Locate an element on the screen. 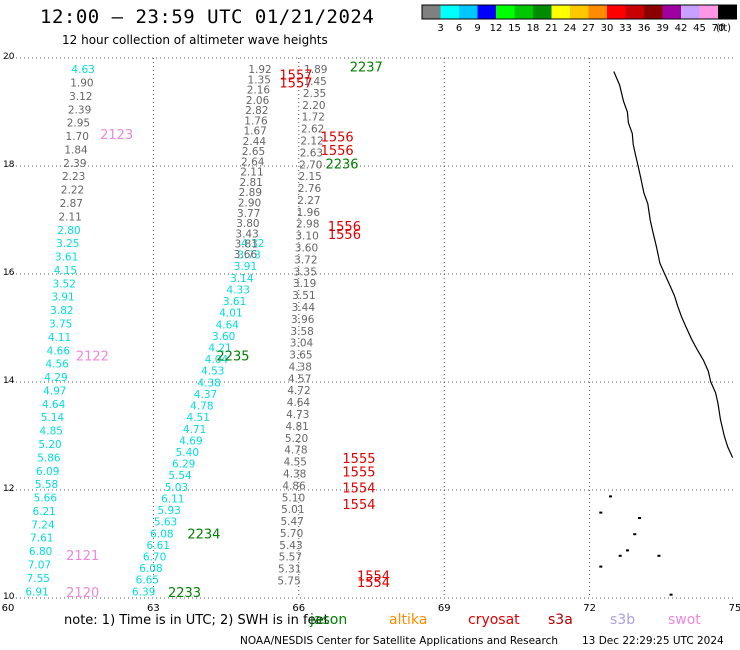  lat-tick-label: 14 is located at coordinates (9, 381).